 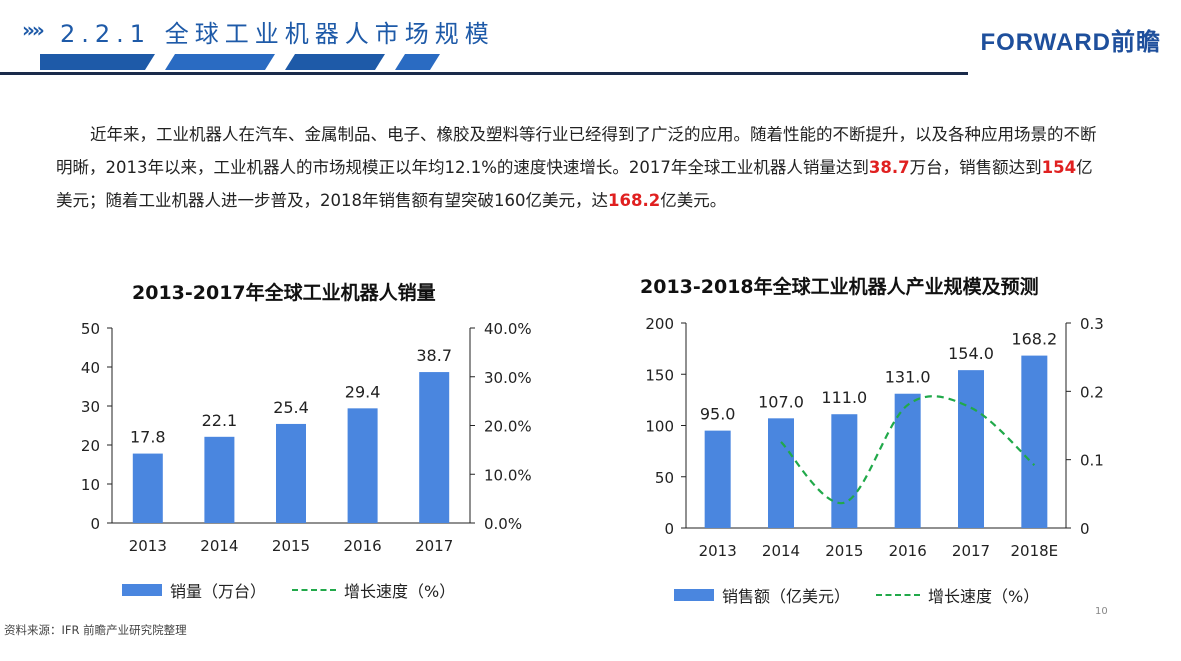 What do you see at coordinates (508, 378) in the screenshot?
I see `right-tick-label: 30.0%` at bounding box center [508, 378].